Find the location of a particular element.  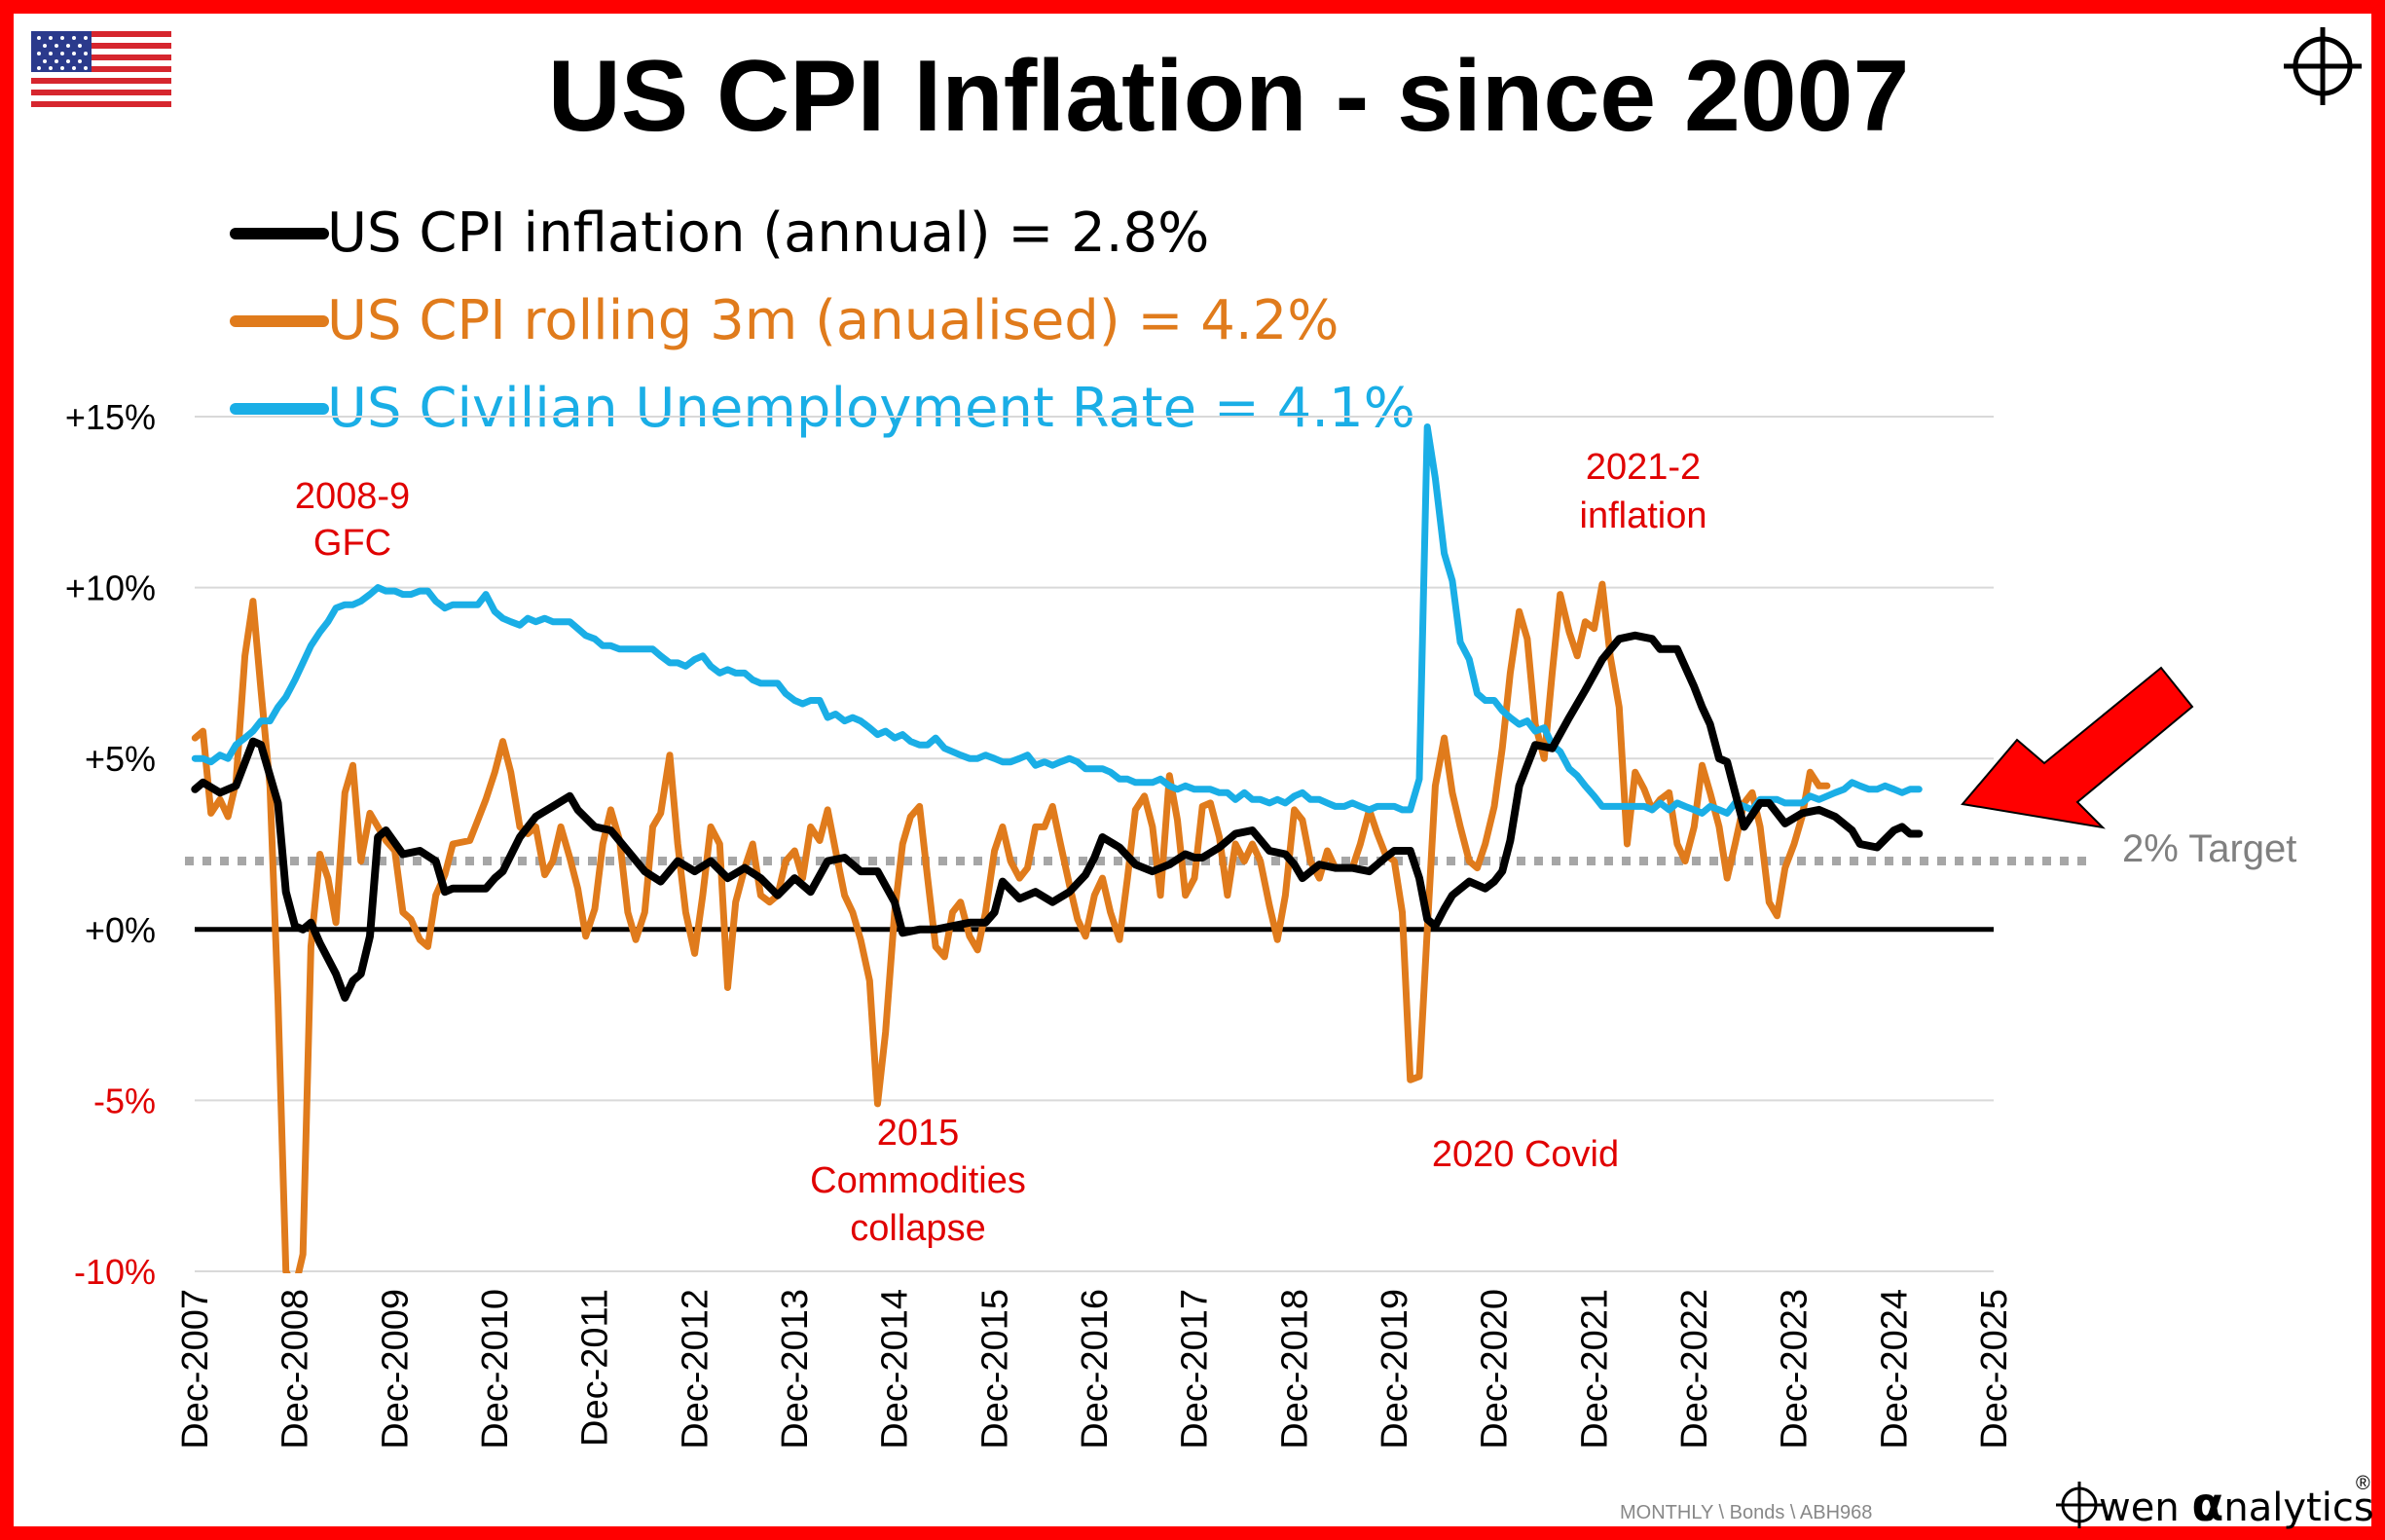

x-tick-label: Dec-2008 is located at coordinates (295, 1369).